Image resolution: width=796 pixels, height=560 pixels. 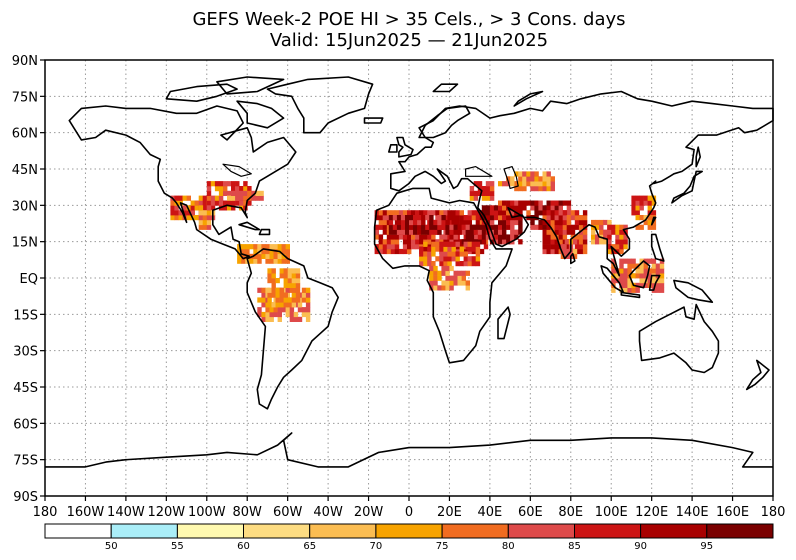 I want to click on lat-tick-label: EQ, so click(x=29, y=279).